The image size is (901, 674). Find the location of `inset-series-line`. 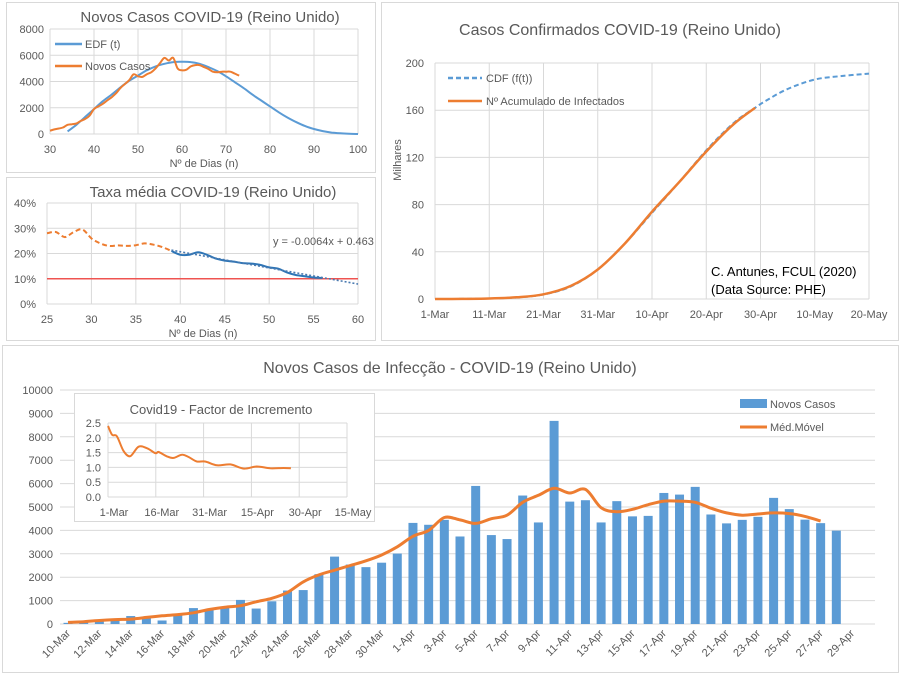

inset-series-line is located at coordinates (199, 447).